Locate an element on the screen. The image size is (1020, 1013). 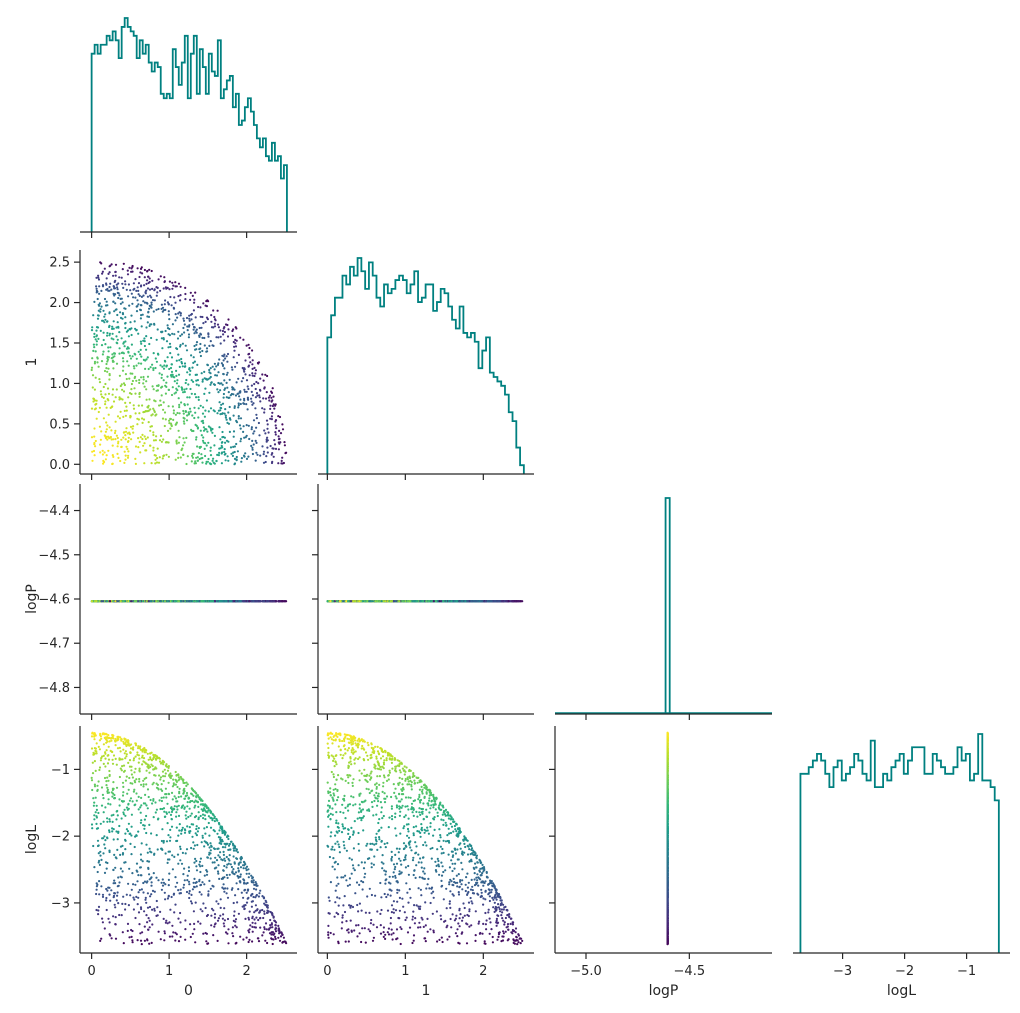
x-axis-r2c2 is located at coordinates (663, 716).